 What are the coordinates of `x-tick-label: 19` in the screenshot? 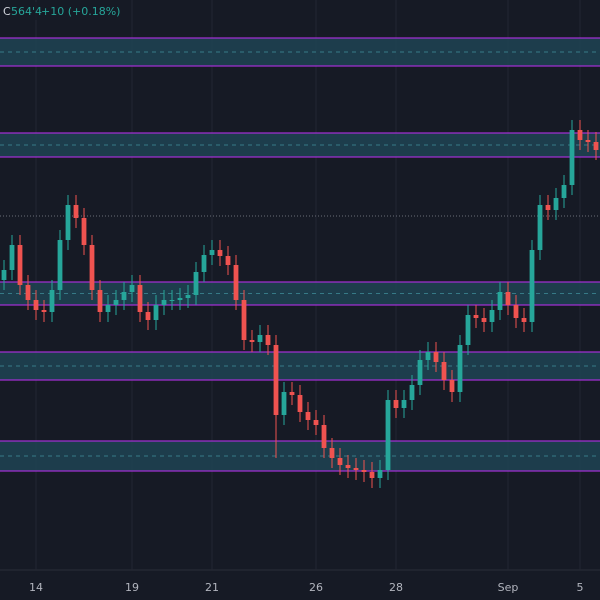 It's located at (132, 587).